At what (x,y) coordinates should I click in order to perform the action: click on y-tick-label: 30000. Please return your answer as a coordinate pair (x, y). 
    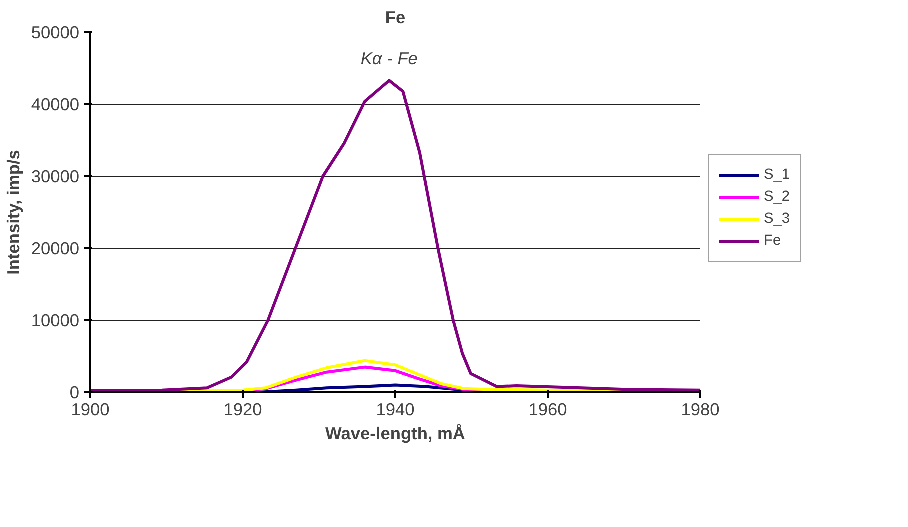
    Looking at the image, I should click on (55, 176).